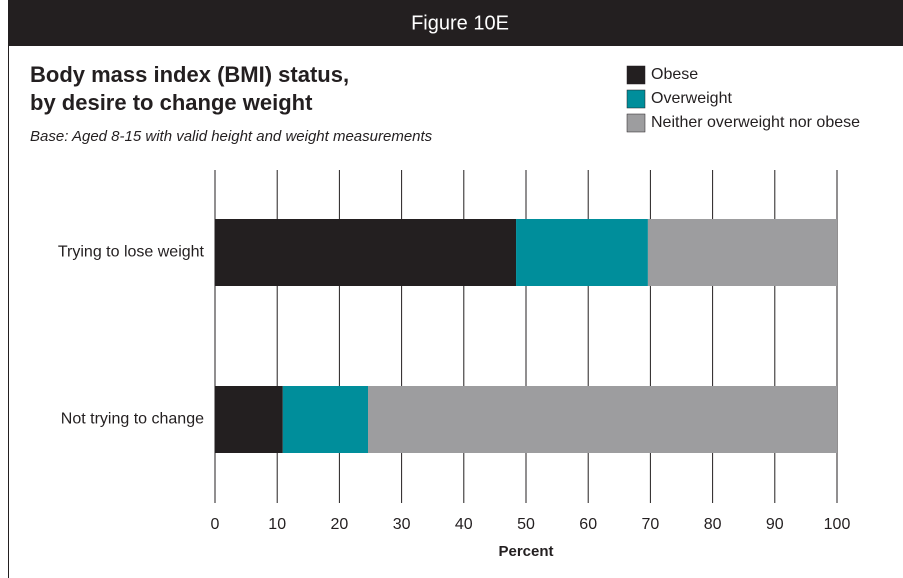 The image size is (903, 578). I want to click on x-tick-label: 70, so click(651, 524).